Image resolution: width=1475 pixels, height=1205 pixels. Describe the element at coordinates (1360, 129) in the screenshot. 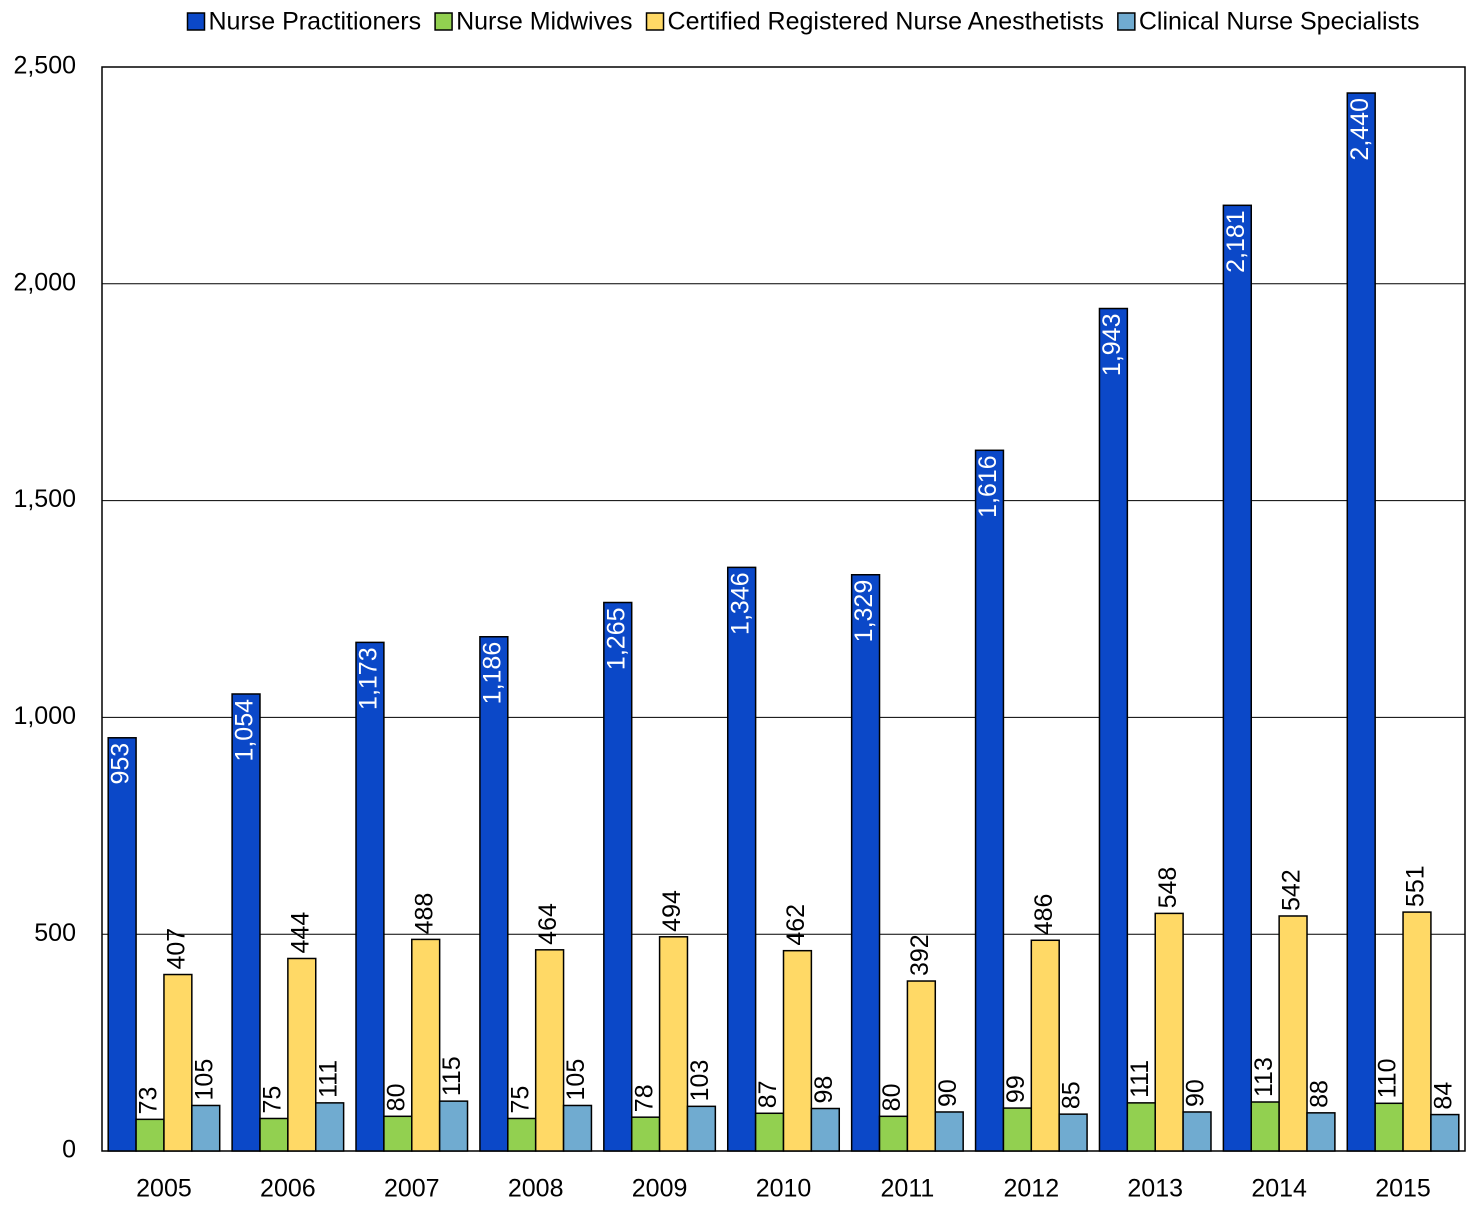

I see `value-label: 2,440` at that location.